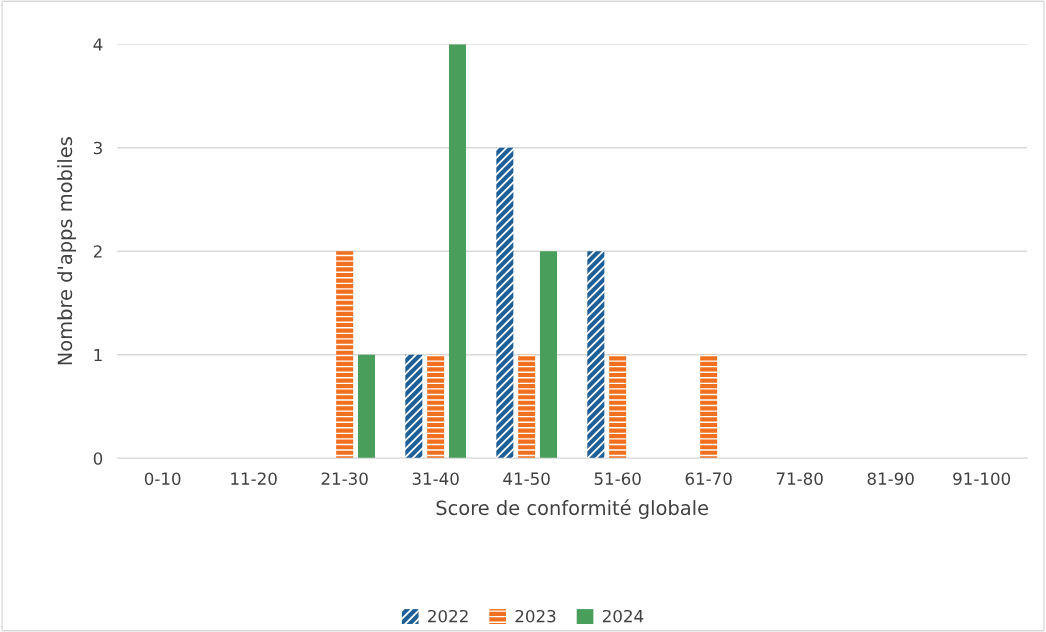  Describe the element at coordinates (344, 478) in the screenshot. I see `x-tick-label: 21-30` at that location.